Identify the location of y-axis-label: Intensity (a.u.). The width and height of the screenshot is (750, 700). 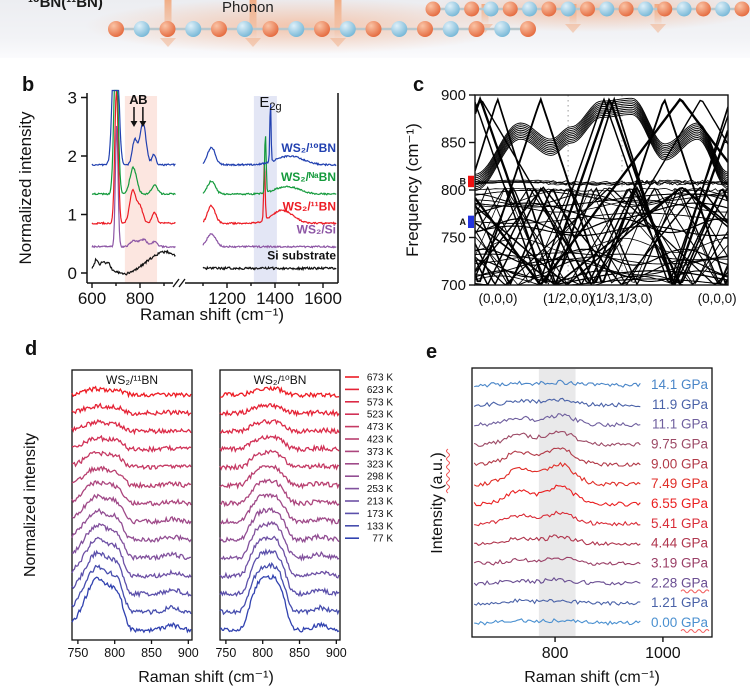
(437, 502).